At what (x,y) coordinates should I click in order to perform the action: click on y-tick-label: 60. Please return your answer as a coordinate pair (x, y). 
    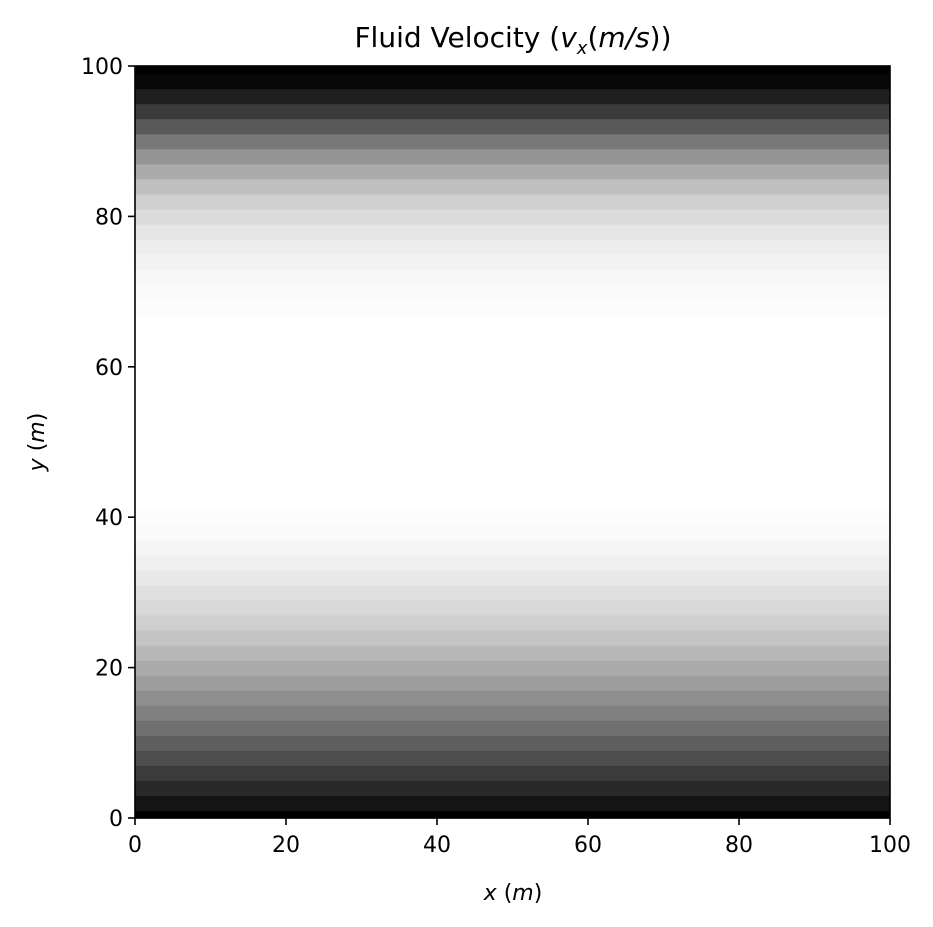
    Looking at the image, I should click on (109, 368).